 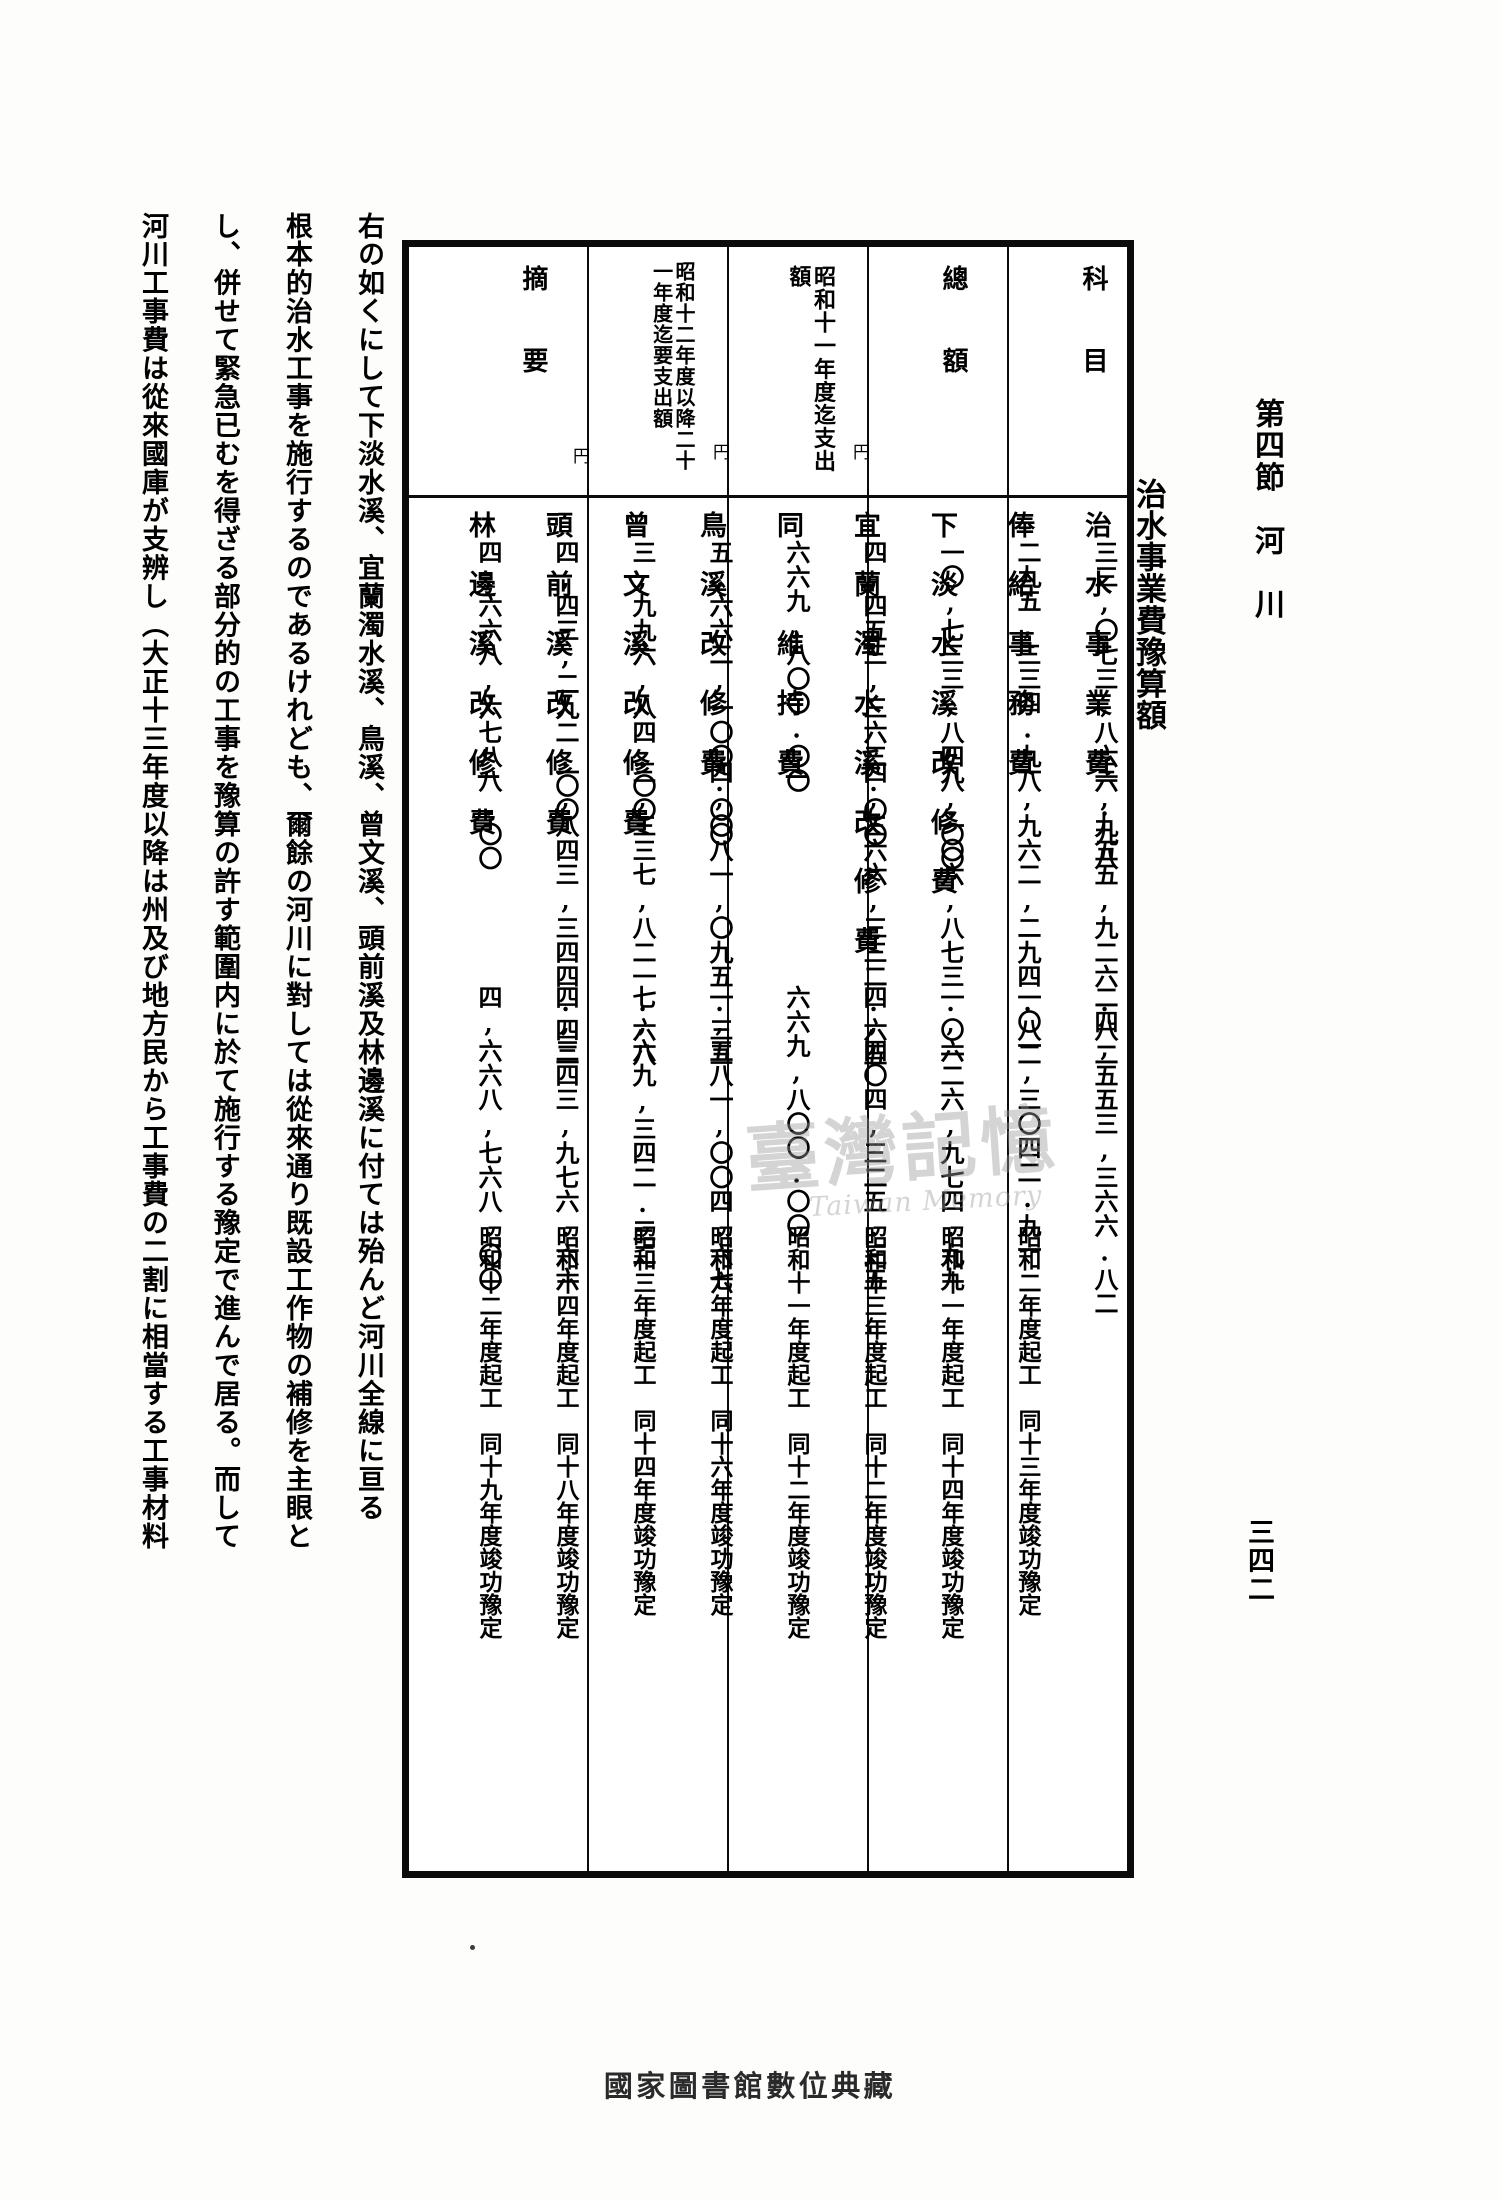 I want to click on page-title: 治水事業費豫算額, so click(x=1148, y=604).